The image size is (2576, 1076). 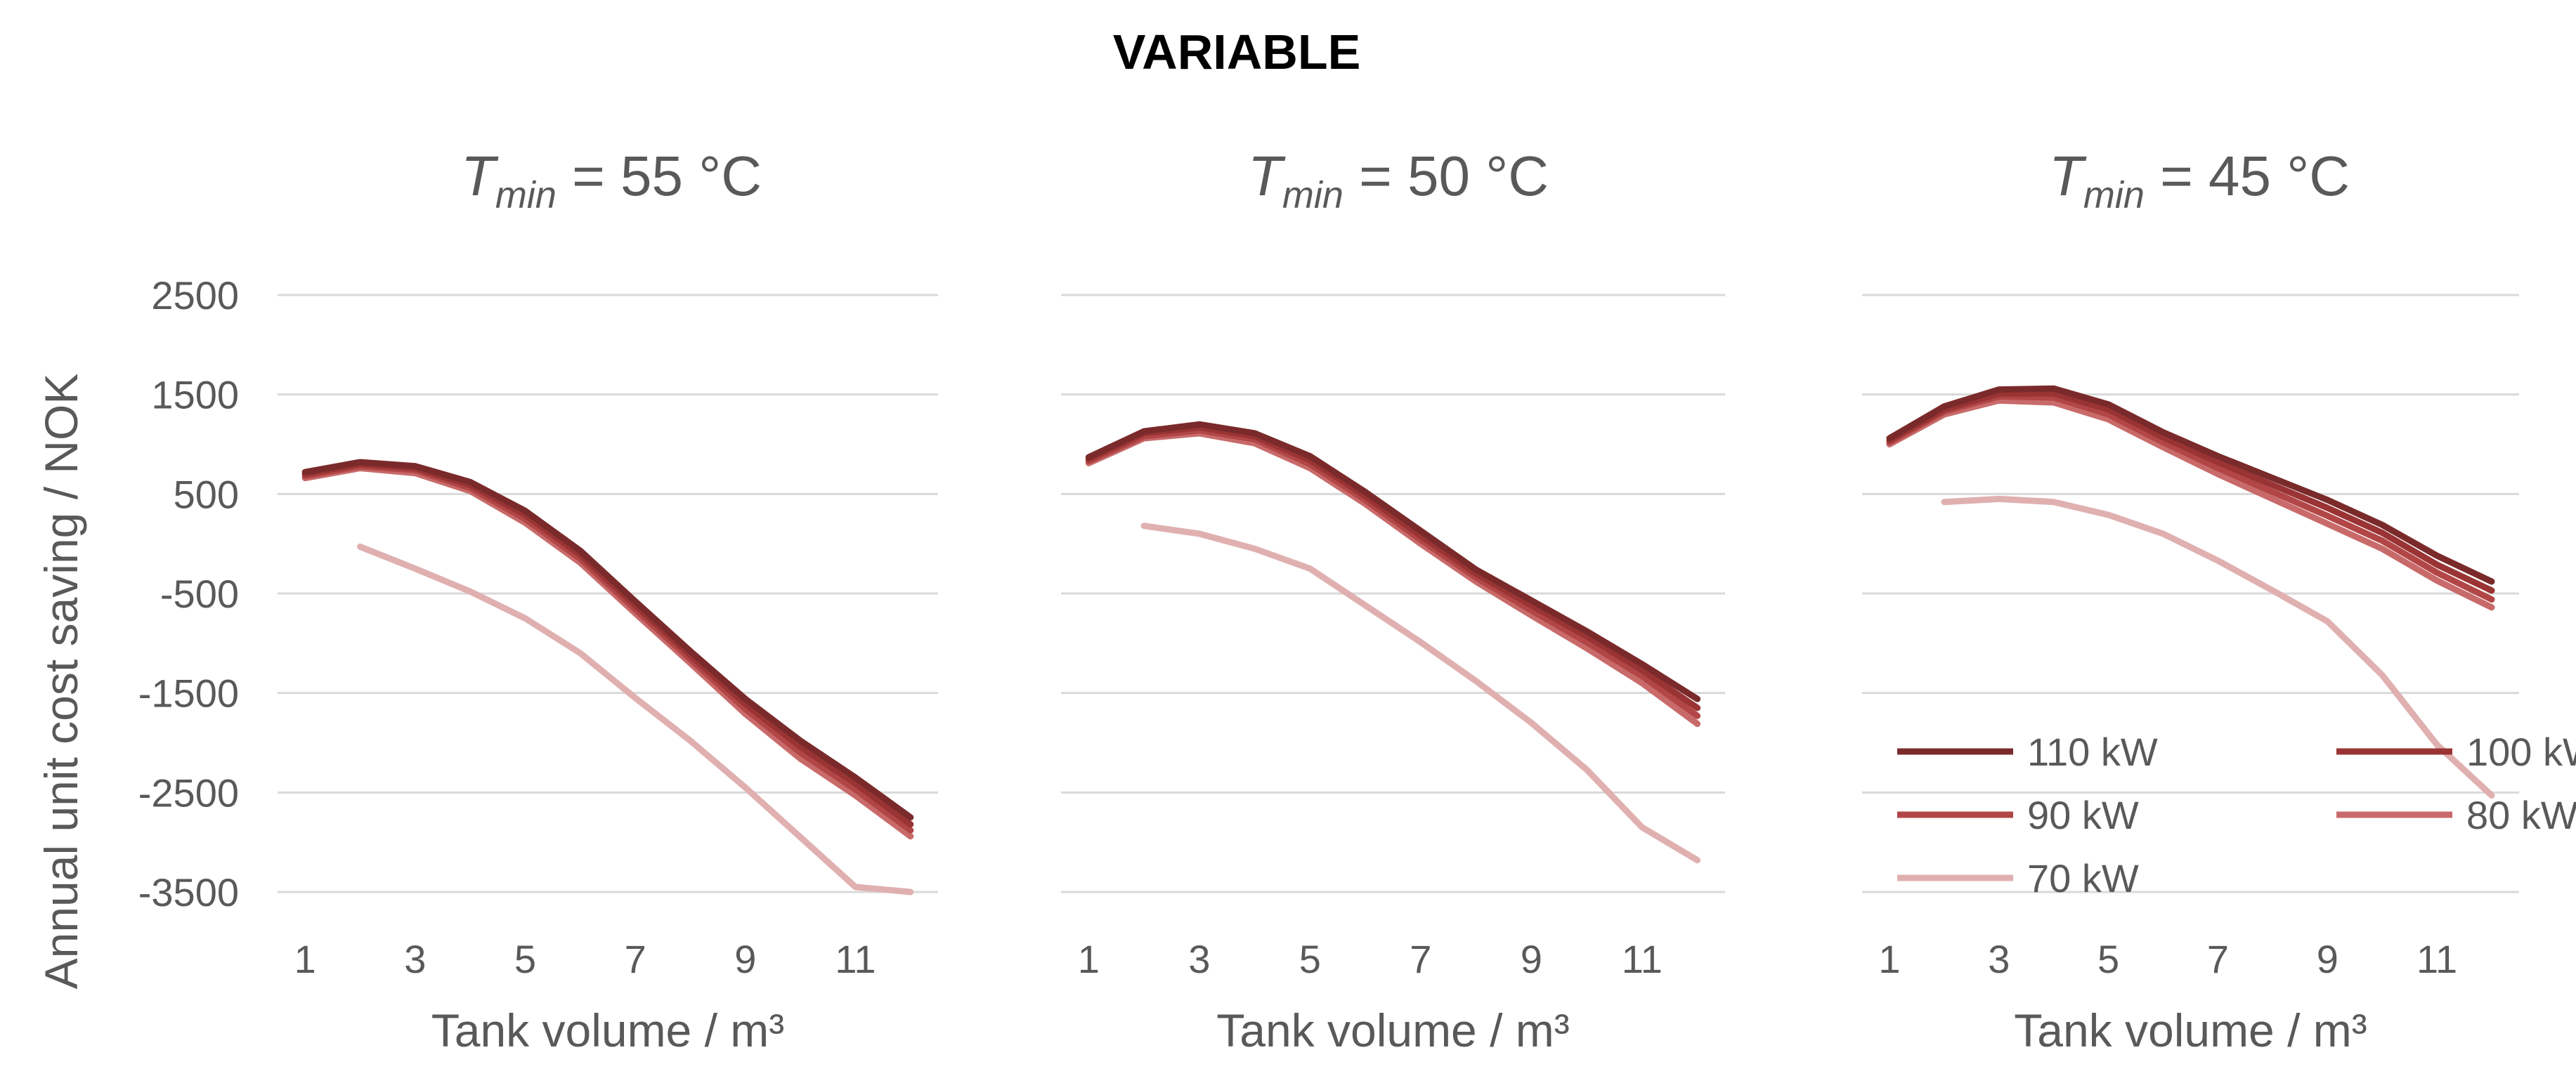 I want to click on panel-title: Tmin = 55 °C, so click(x=611, y=180).